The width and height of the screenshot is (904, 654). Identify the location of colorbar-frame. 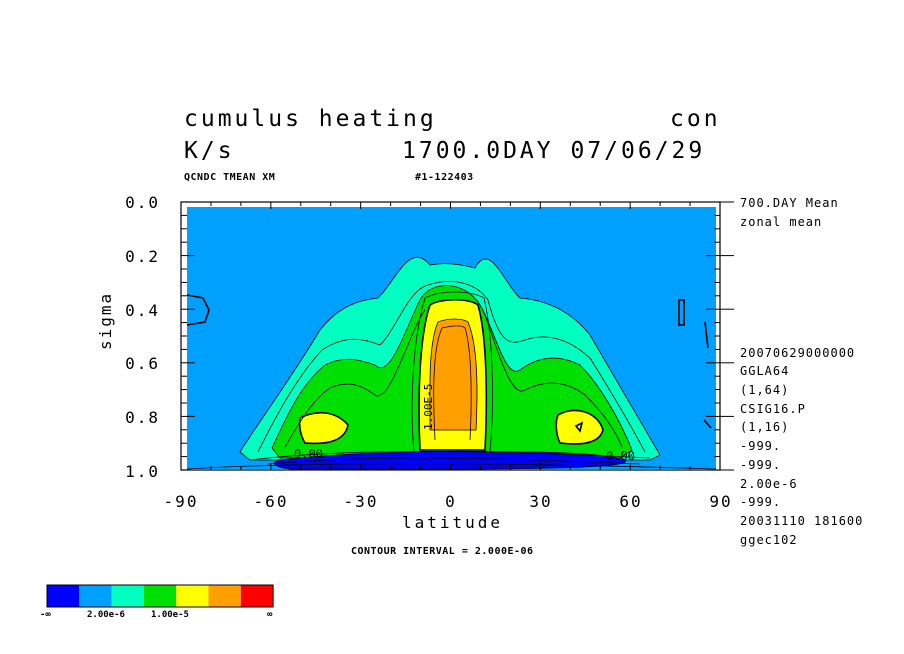
(160, 596).